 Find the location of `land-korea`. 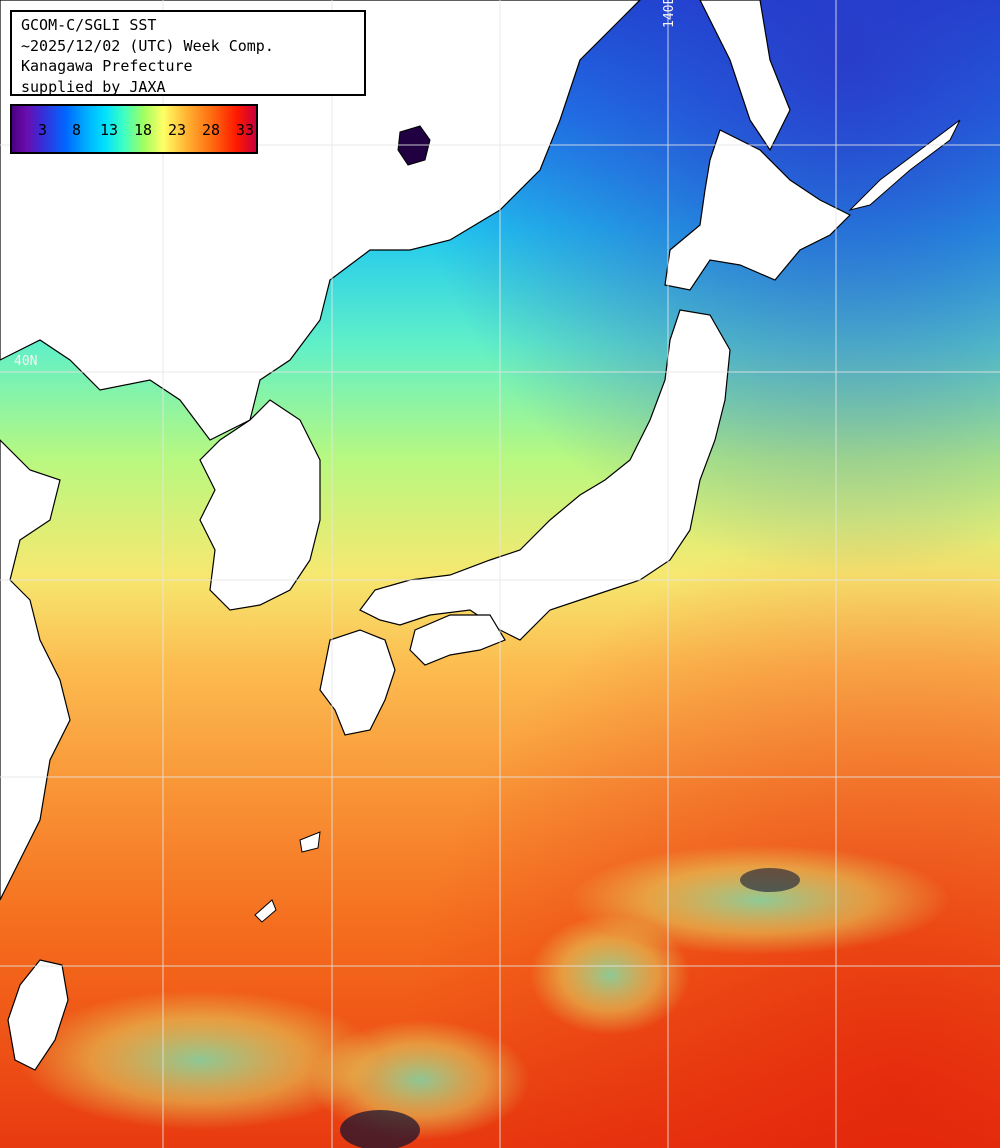

land-korea is located at coordinates (260, 505).